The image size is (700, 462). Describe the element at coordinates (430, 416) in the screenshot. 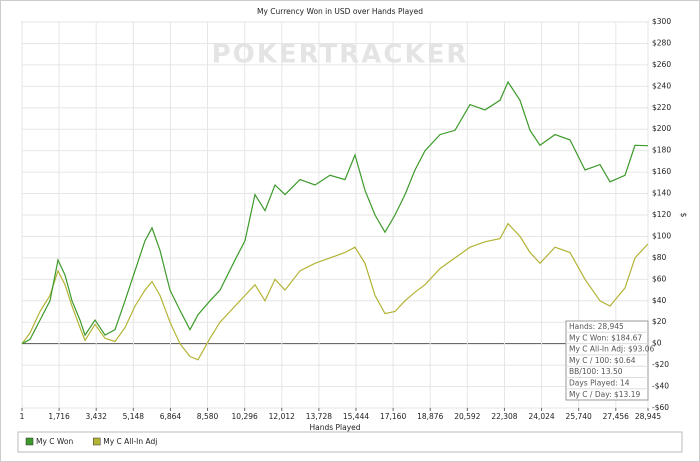

I see `x-tick-label: 18,876` at that location.